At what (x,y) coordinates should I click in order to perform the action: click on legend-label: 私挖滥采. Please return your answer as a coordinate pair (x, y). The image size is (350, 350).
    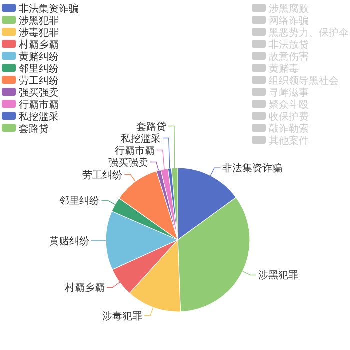
    Looking at the image, I should click on (39, 117).